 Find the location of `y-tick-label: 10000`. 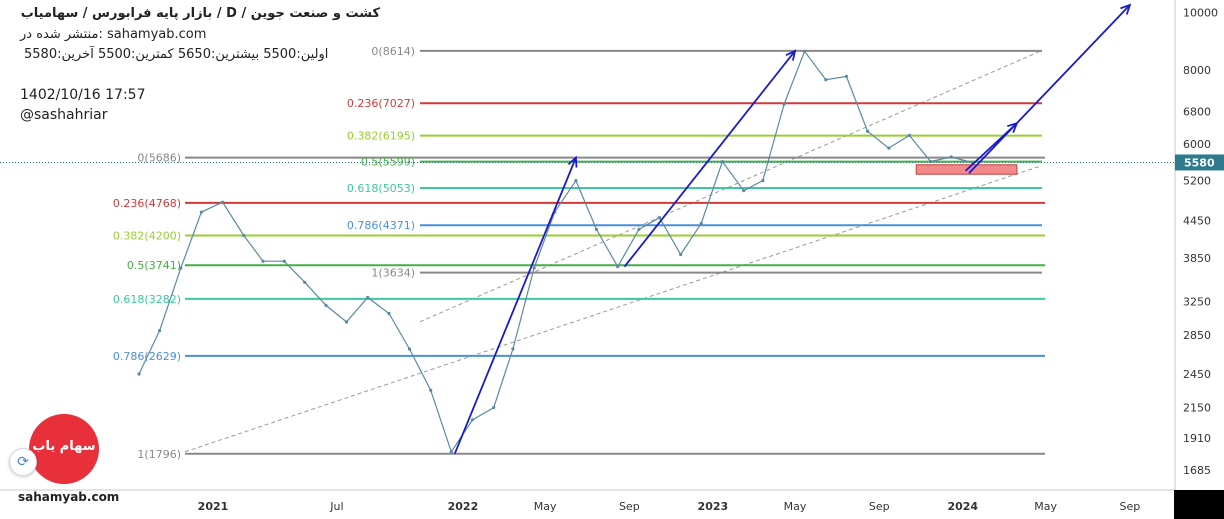

y-tick-label: 10000 is located at coordinates (1200, 13).